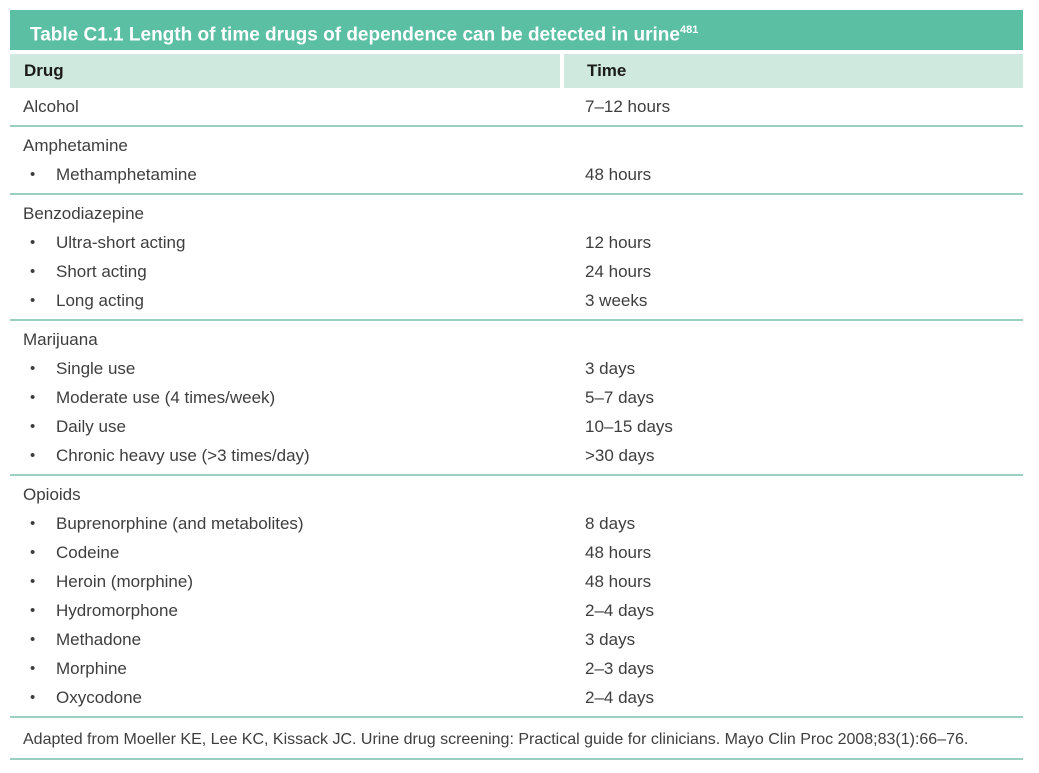 Image resolution: width=1039 pixels, height=773 pixels. Describe the element at coordinates (618, 242) in the screenshot. I see `time-value: 12 hours` at that location.